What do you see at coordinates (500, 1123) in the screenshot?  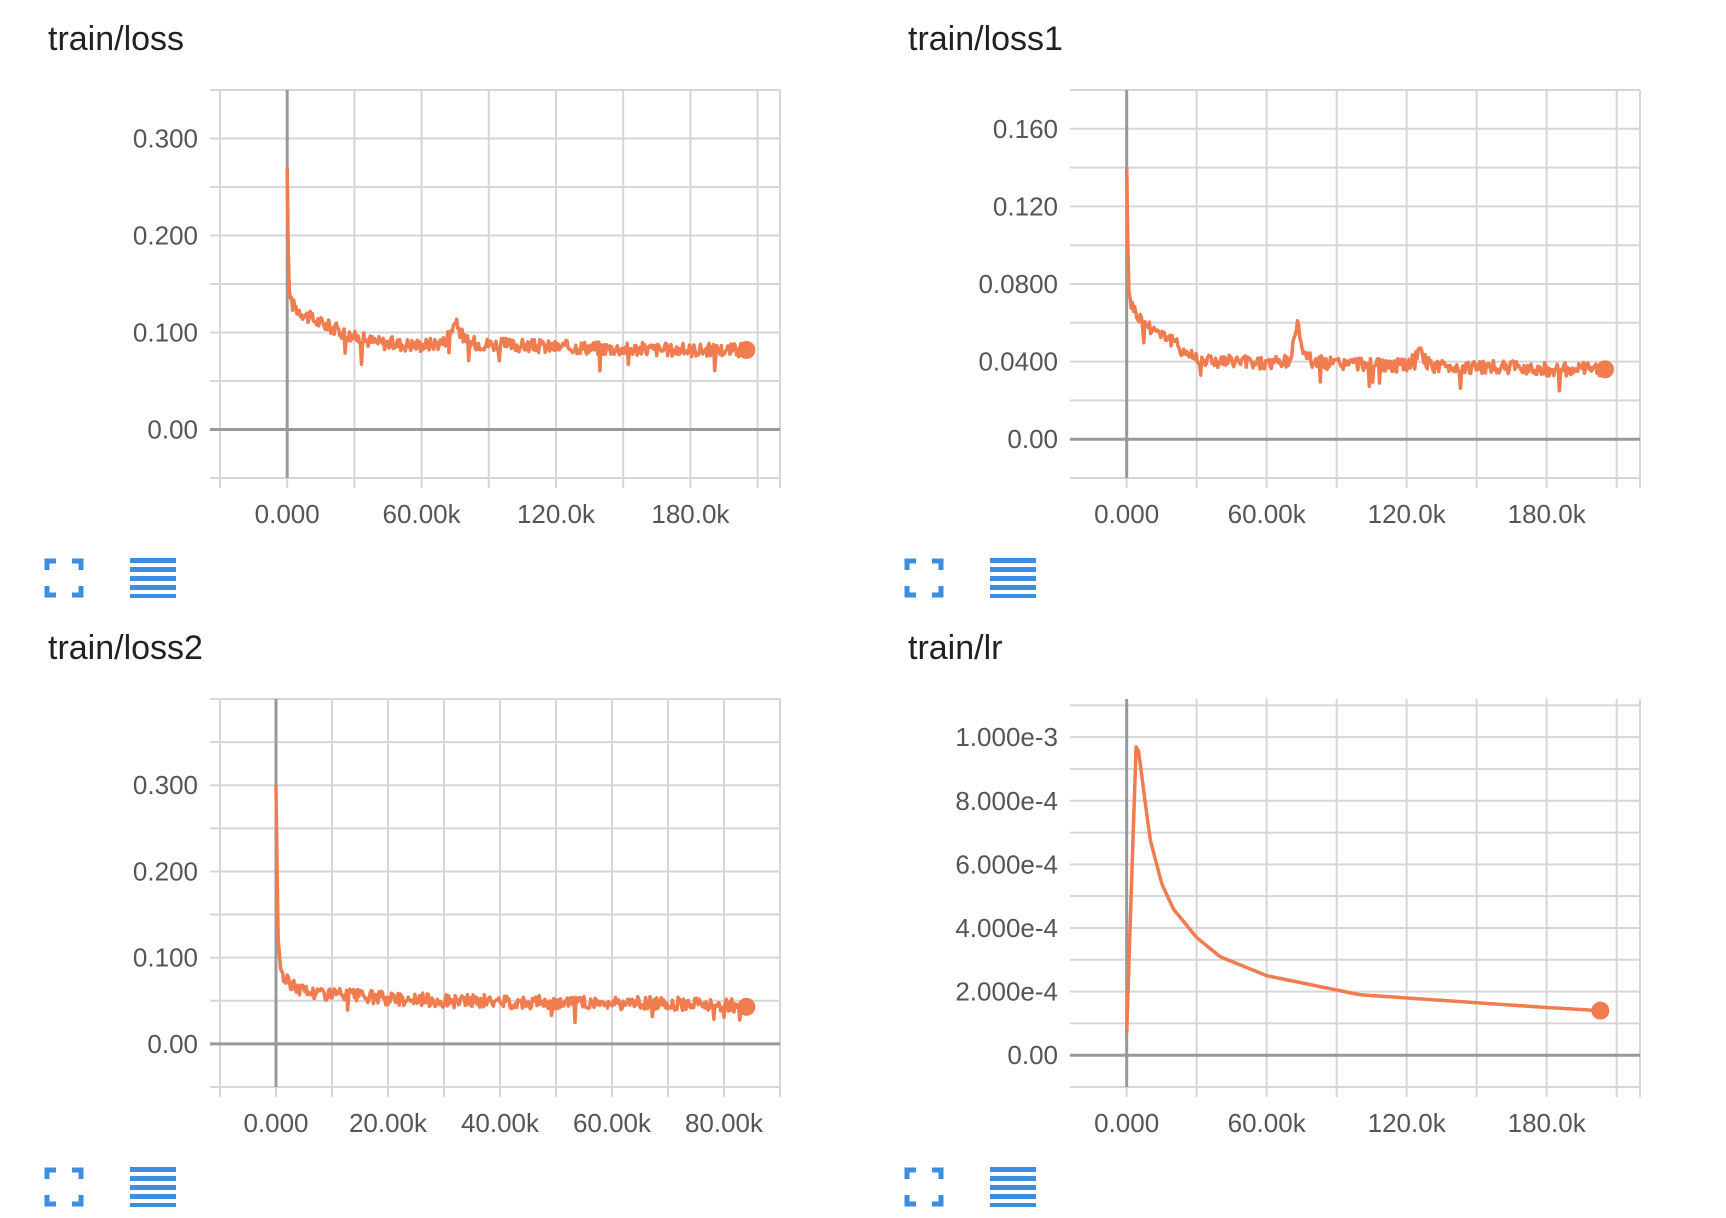 I see `x-tick-label: 40.00k` at bounding box center [500, 1123].